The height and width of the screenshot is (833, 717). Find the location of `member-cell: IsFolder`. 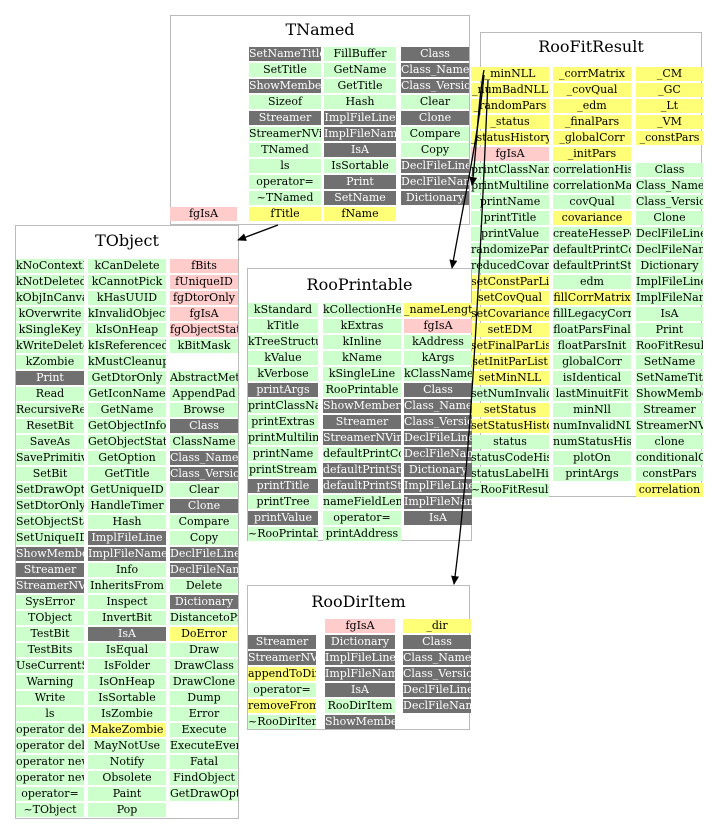

member-cell: IsFolder is located at coordinates (127, 666).